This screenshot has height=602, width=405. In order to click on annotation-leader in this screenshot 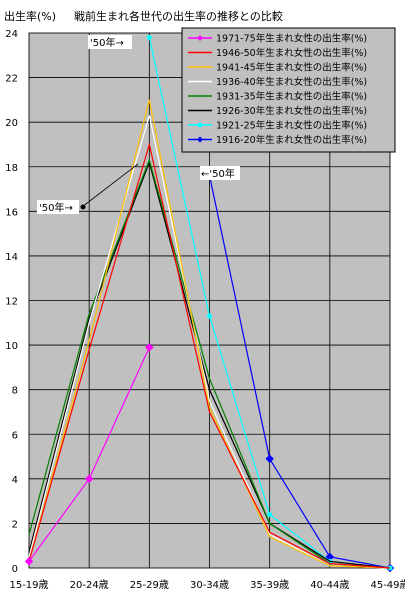, I will do `click(110, 185)`.